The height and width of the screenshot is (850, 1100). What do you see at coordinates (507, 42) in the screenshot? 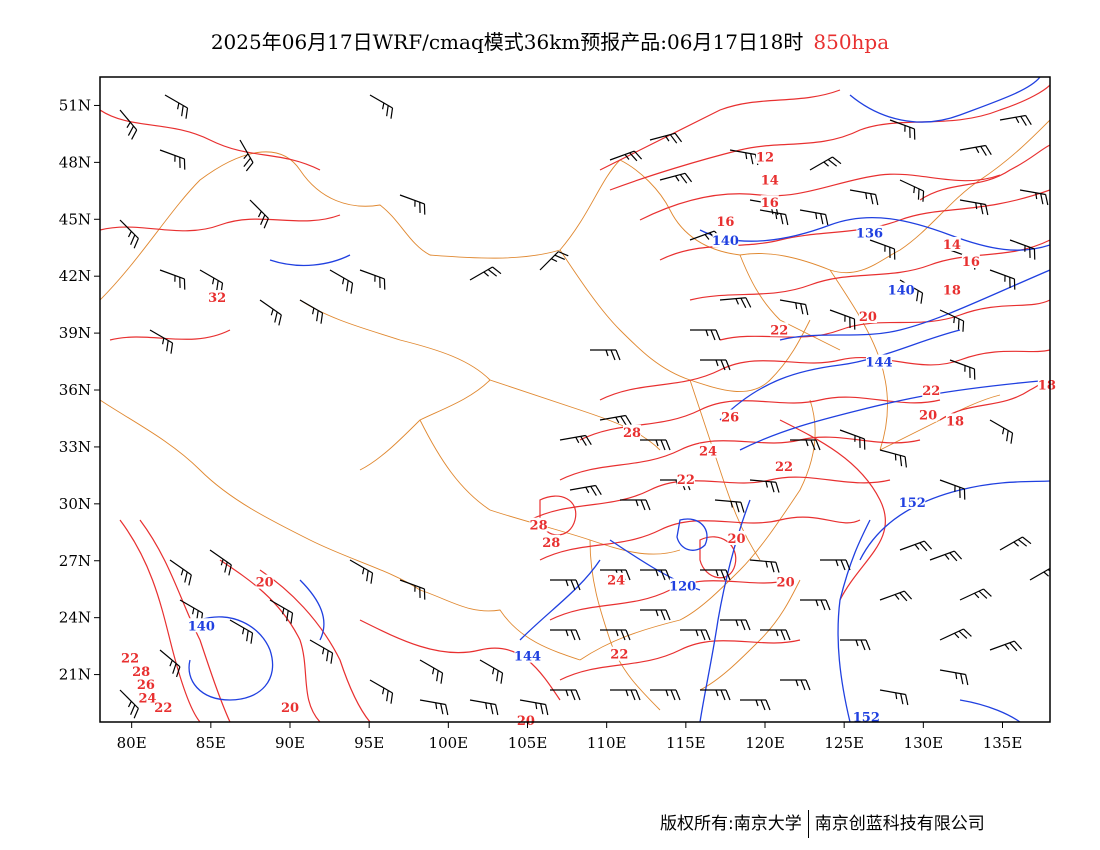
I see `title-main: 2025年06月17日WRF/cmaq模式36km预报产品:06月17日18时` at bounding box center [507, 42].